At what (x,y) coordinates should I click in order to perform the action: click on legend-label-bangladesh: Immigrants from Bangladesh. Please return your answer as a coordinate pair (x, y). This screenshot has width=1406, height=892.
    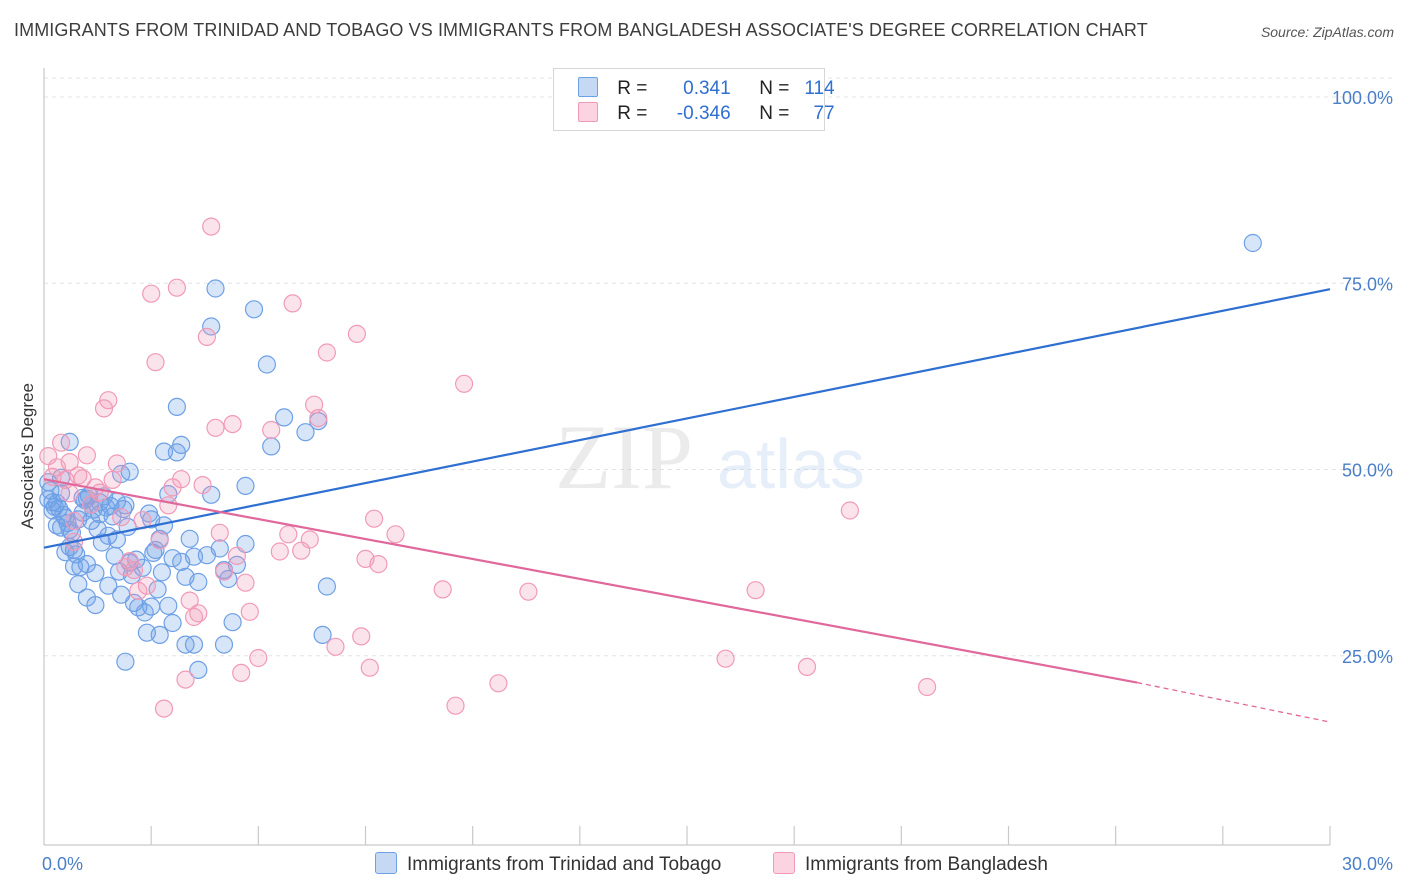
    Looking at the image, I should click on (926, 864).